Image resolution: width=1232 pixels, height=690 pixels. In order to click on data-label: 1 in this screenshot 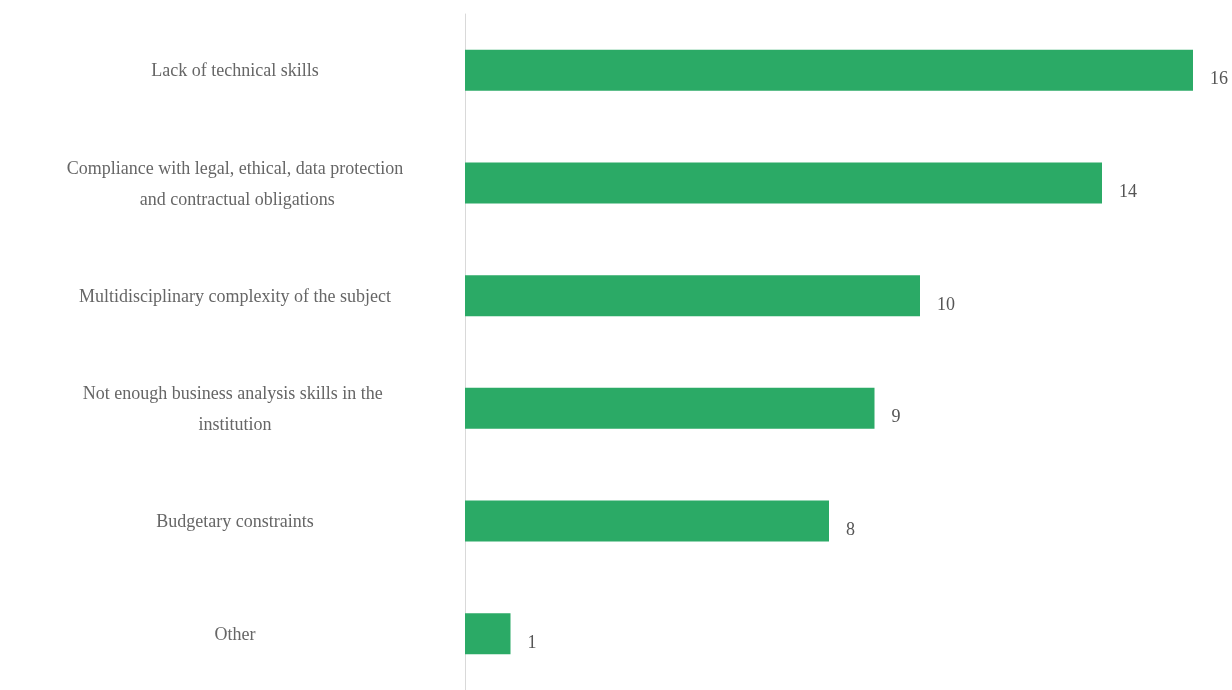, I will do `click(532, 641)`.